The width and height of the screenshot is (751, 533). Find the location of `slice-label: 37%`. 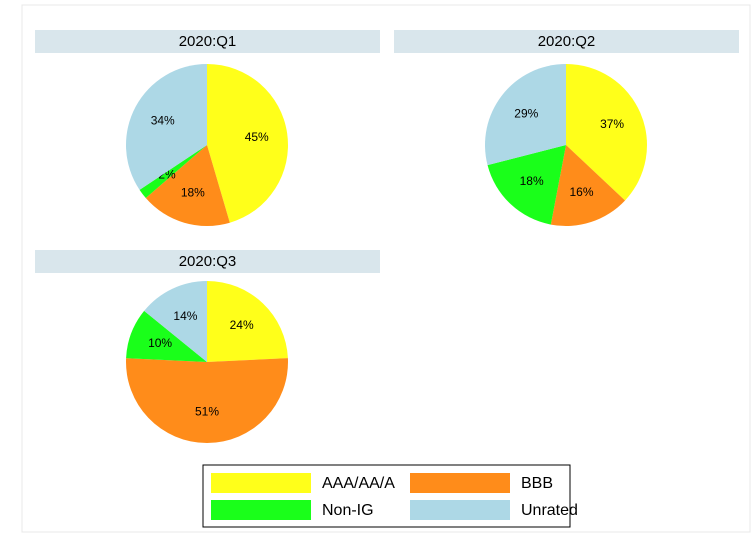

slice-label: 37% is located at coordinates (612, 124).